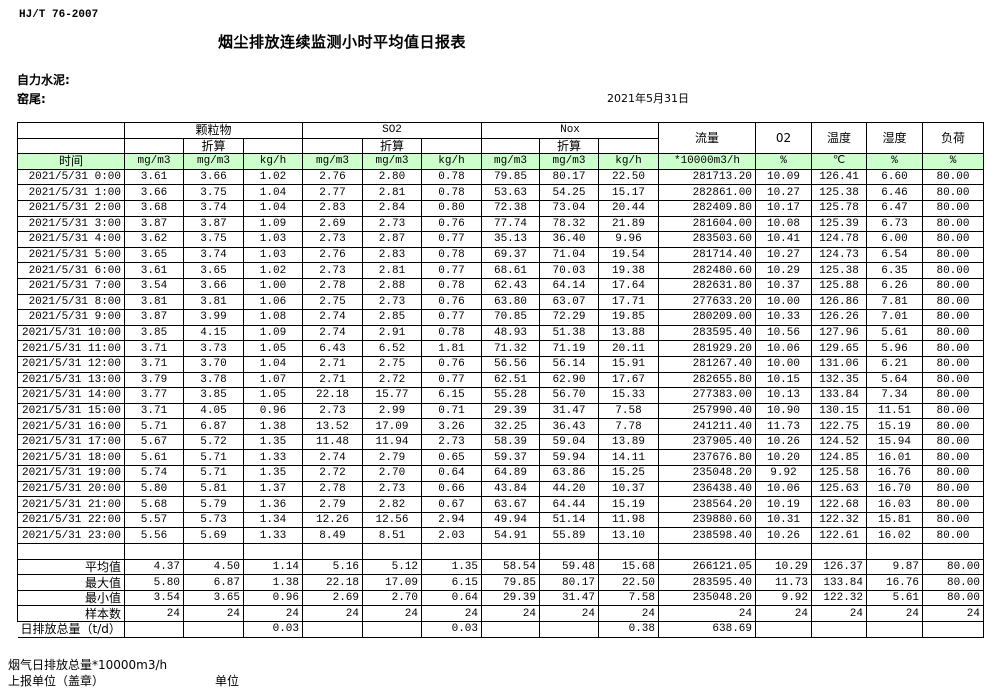  What do you see at coordinates (154, 582) in the screenshot?
I see `value-cell: 5.80` at bounding box center [154, 582].